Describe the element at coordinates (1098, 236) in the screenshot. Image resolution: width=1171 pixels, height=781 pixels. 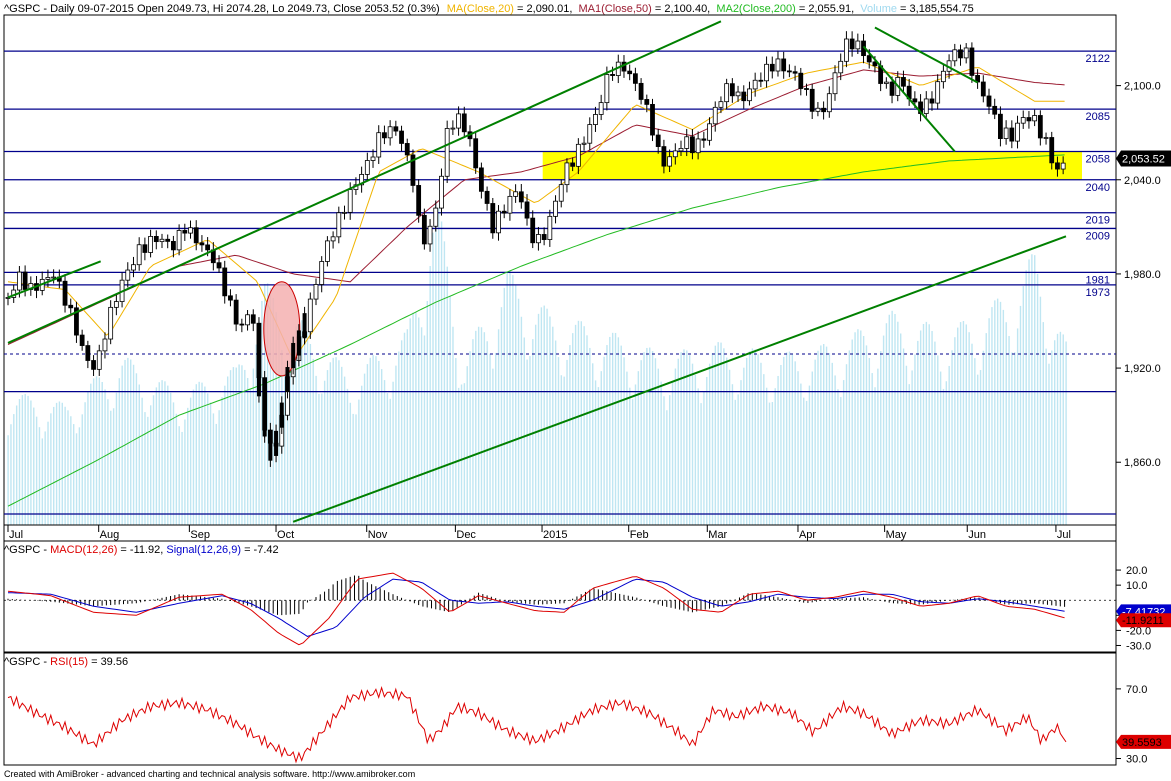
I see `level-label: 2009` at that location.